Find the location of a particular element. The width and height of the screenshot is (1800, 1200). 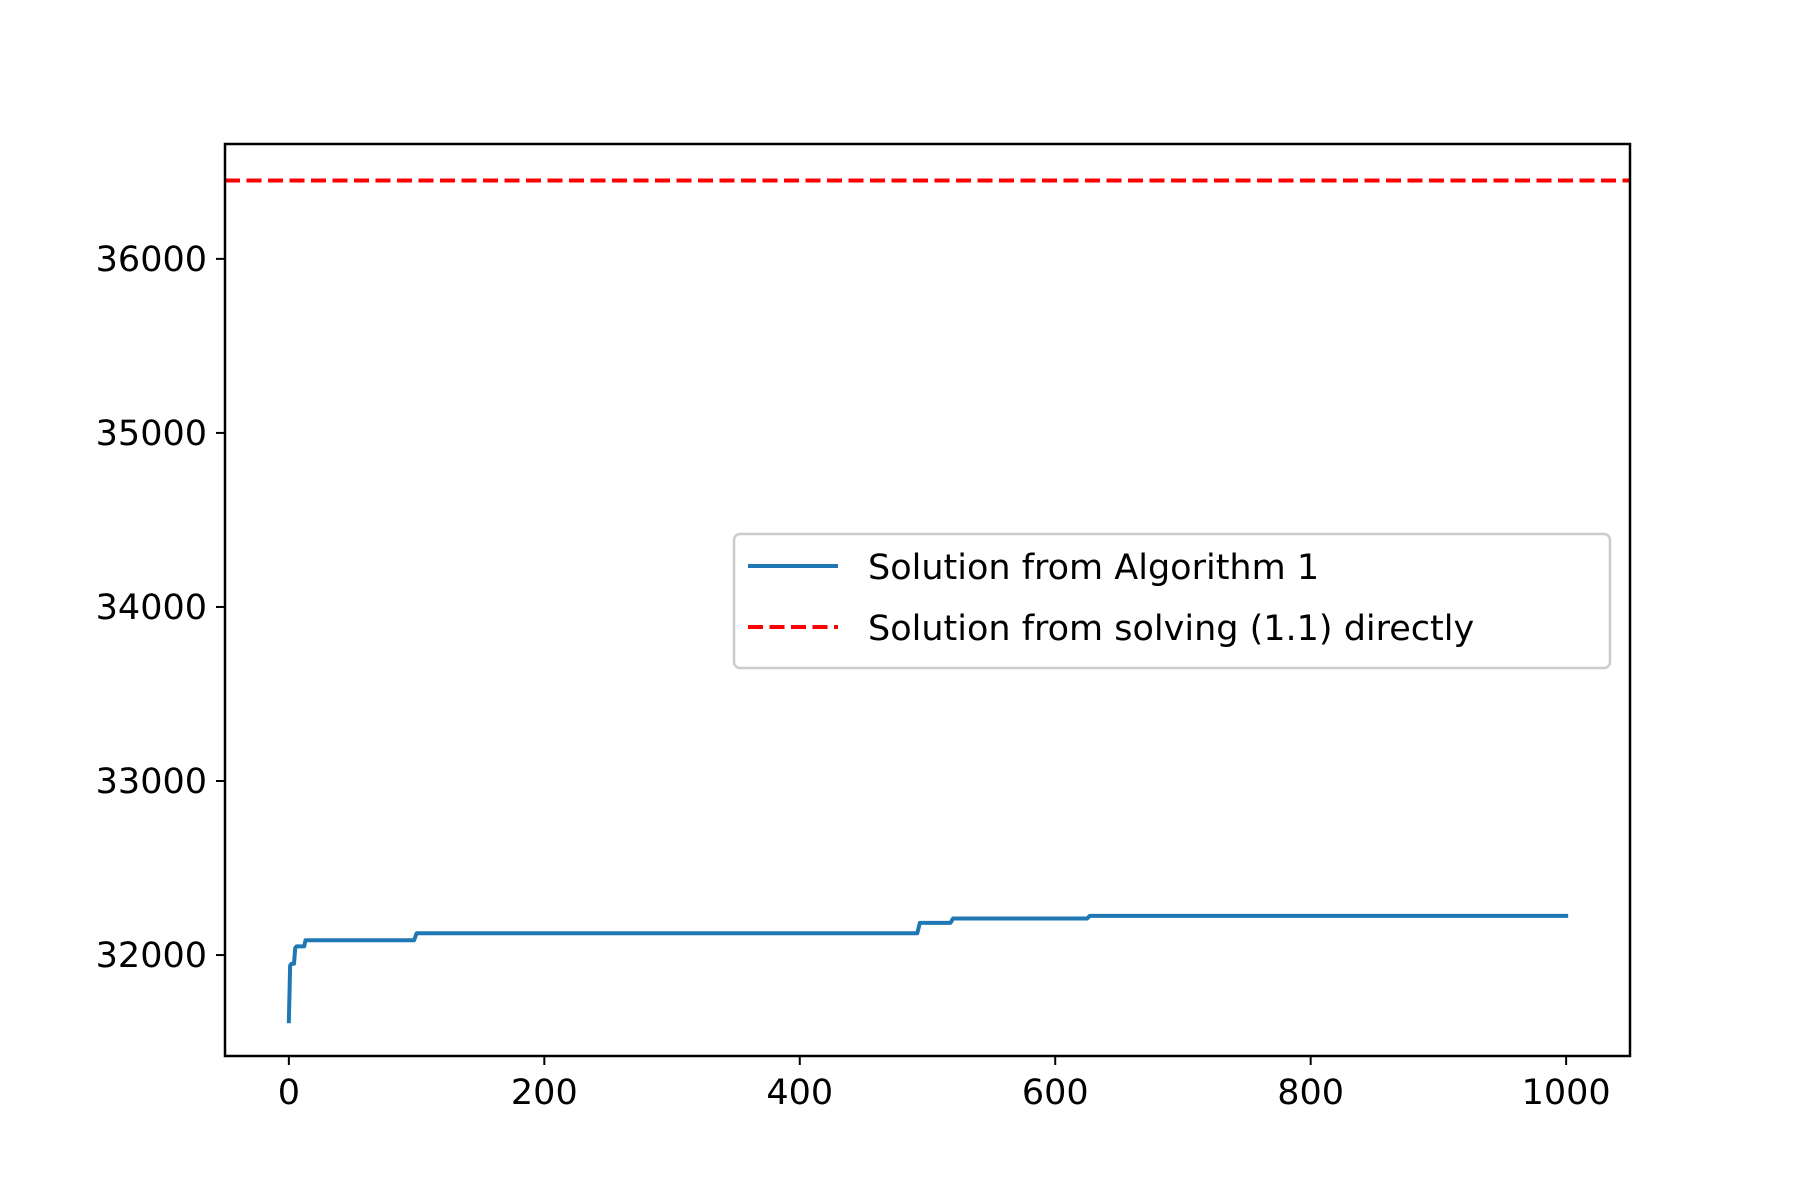

x-tick-label: 1000 is located at coordinates (1566, 1093).